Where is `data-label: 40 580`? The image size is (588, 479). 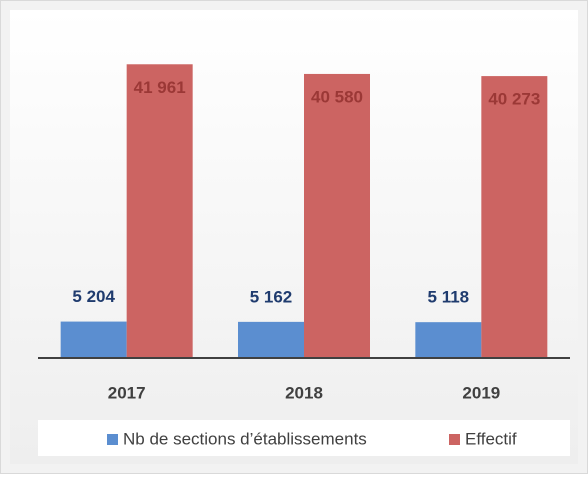
data-label: 40 580 is located at coordinates (337, 96).